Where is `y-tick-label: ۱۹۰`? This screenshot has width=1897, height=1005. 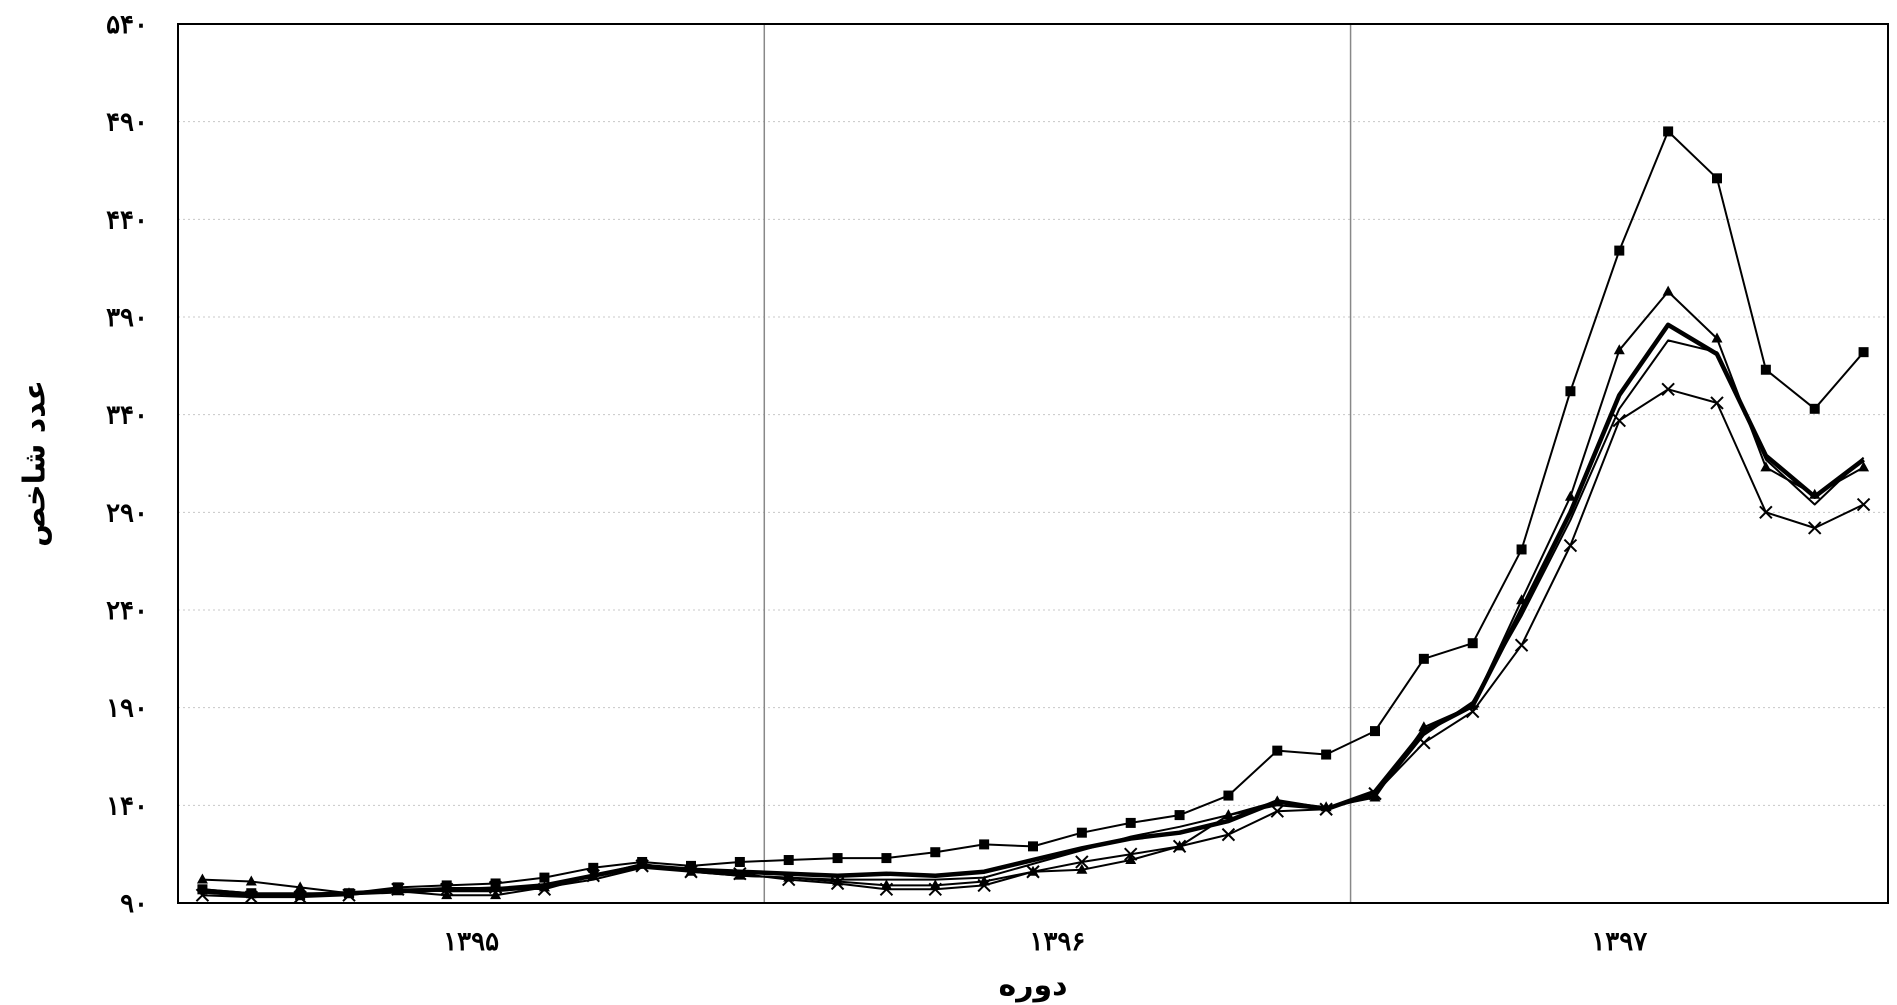
y-tick-label: ۱۹۰ is located at coordinates (127, 709).